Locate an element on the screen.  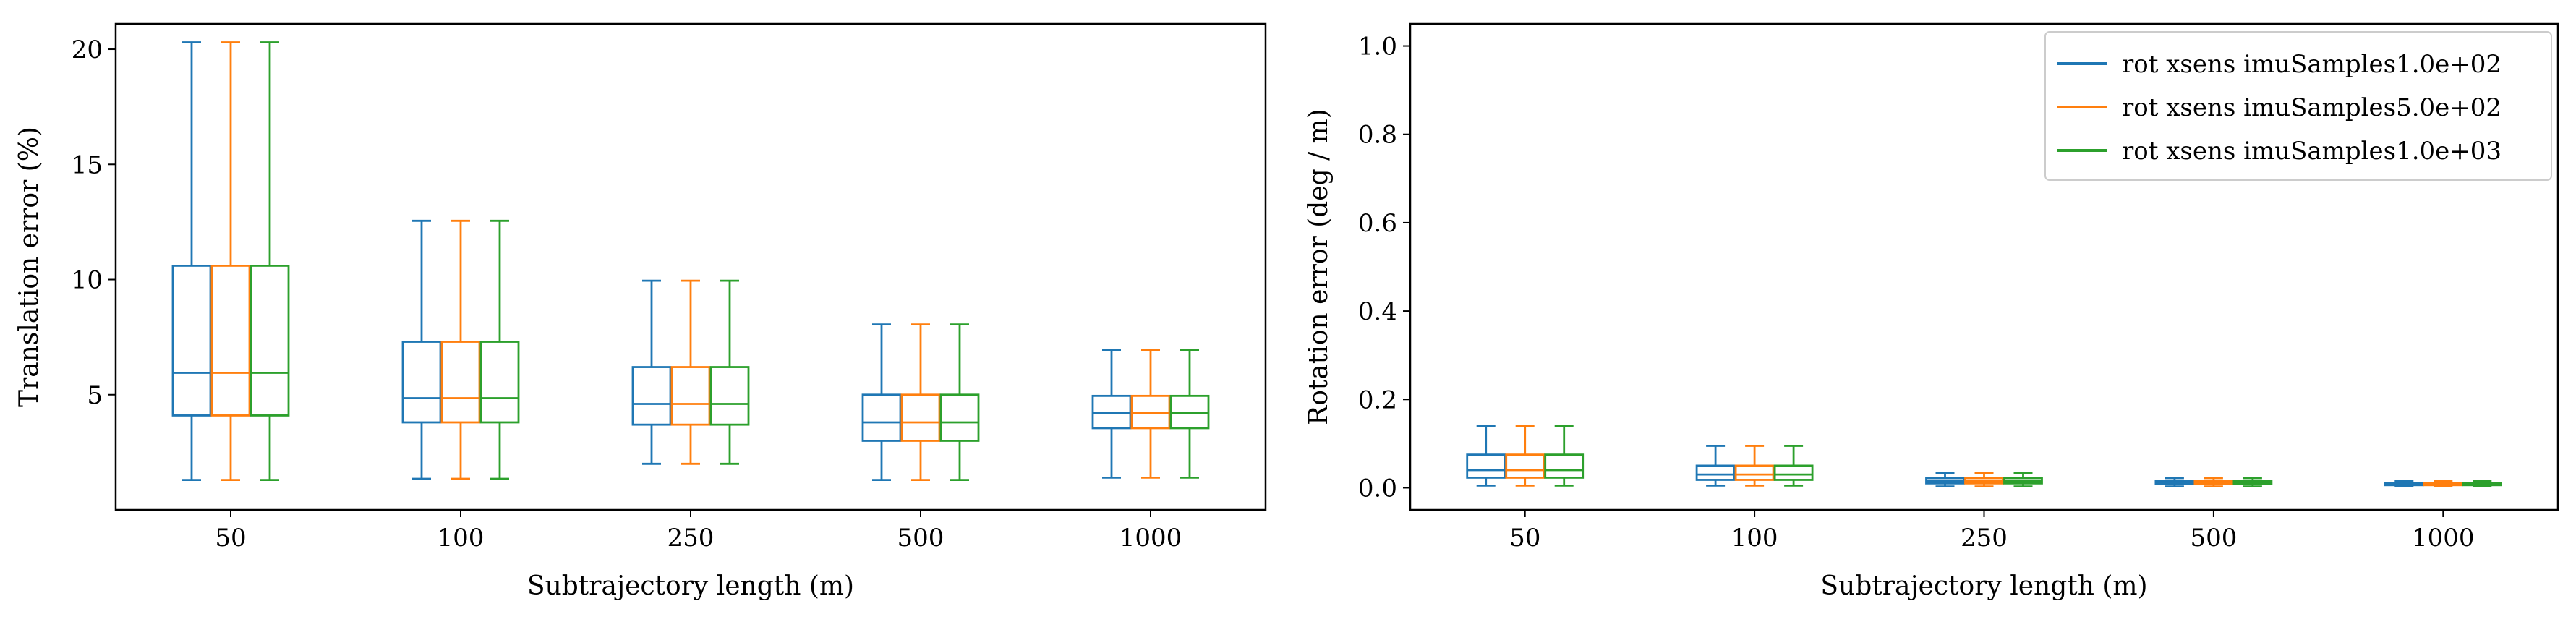
translation-x-ticks: 50 100 250 500 1000 is located at coordinates (698, 531).